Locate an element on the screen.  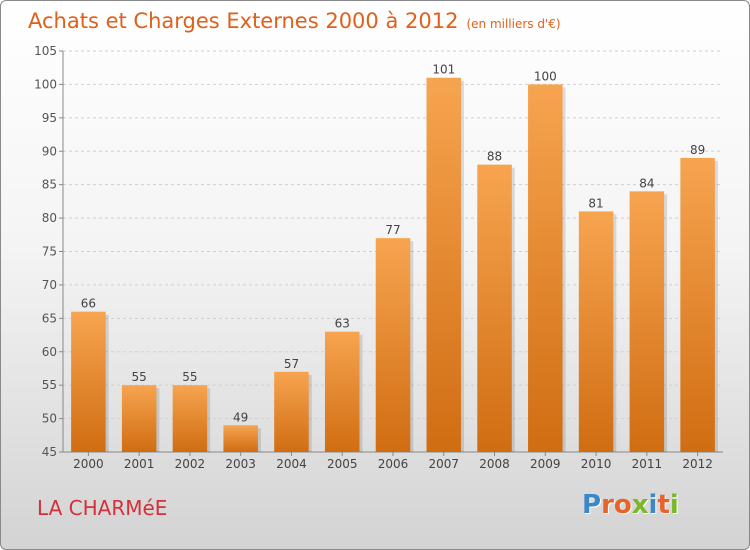
bar-2000 is located at coordinates (88, 381).